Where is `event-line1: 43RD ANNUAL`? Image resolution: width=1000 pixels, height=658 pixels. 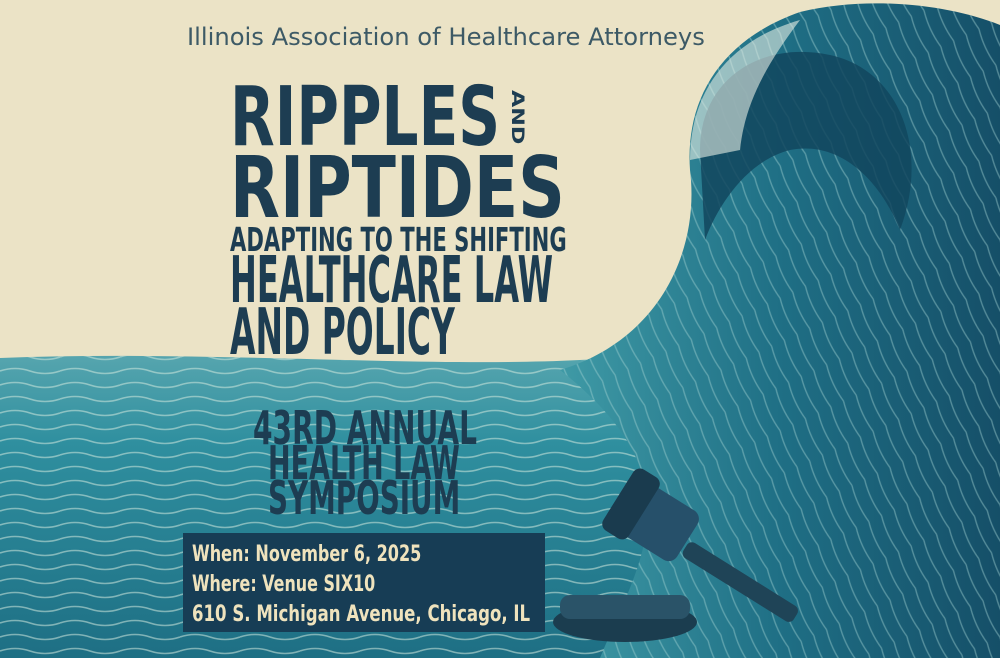 event-line1: 43RD ANNUAL is located at coordinates (365, 428).